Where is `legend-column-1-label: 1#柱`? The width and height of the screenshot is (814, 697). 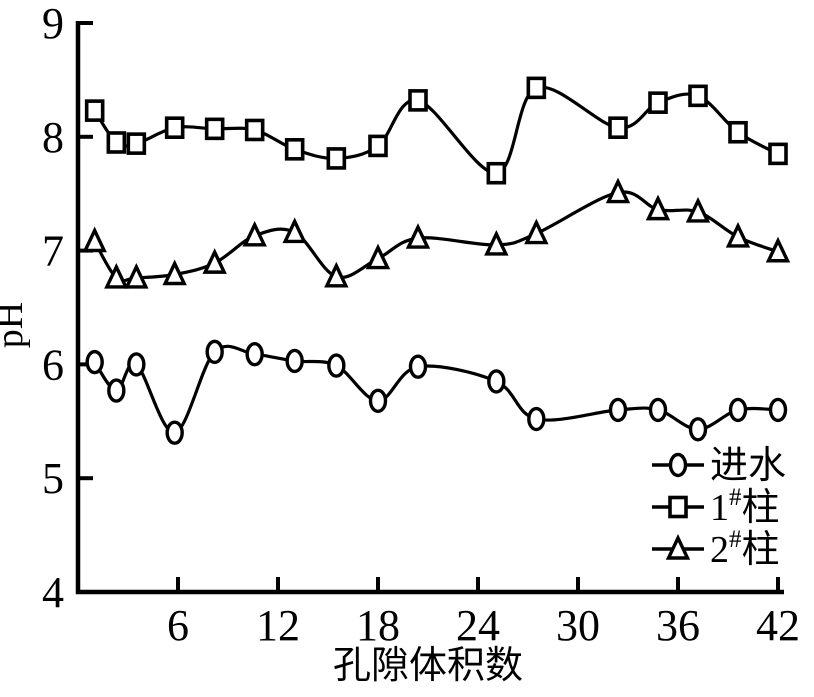
legend-column-1-label: 1#柱 is located at coordinates (745, 506).